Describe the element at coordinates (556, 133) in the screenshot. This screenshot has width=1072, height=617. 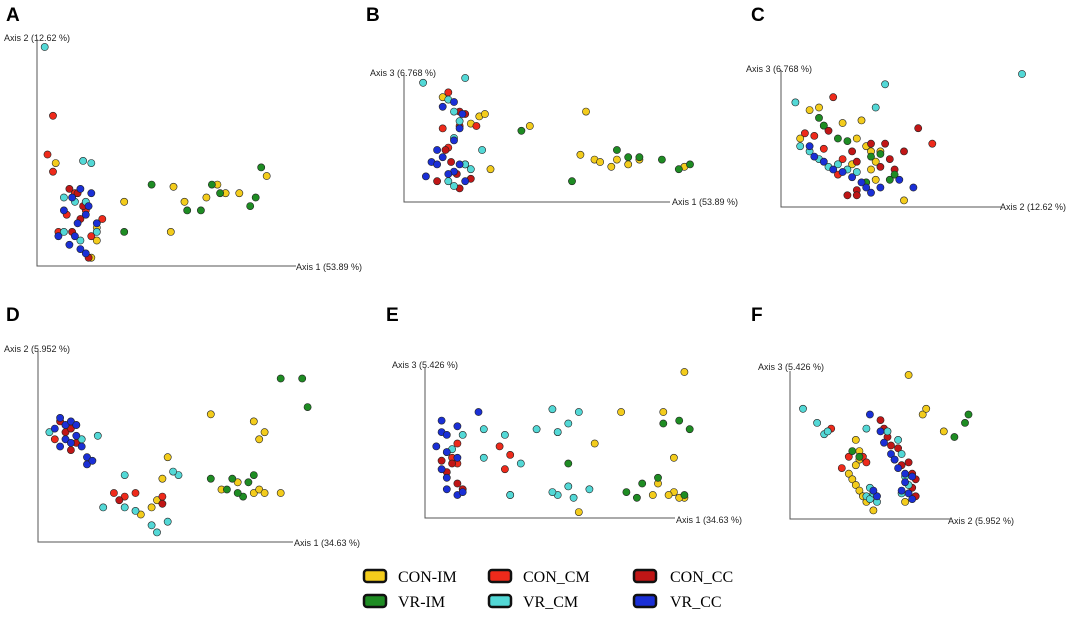
I see `panel-b-points` at that location.